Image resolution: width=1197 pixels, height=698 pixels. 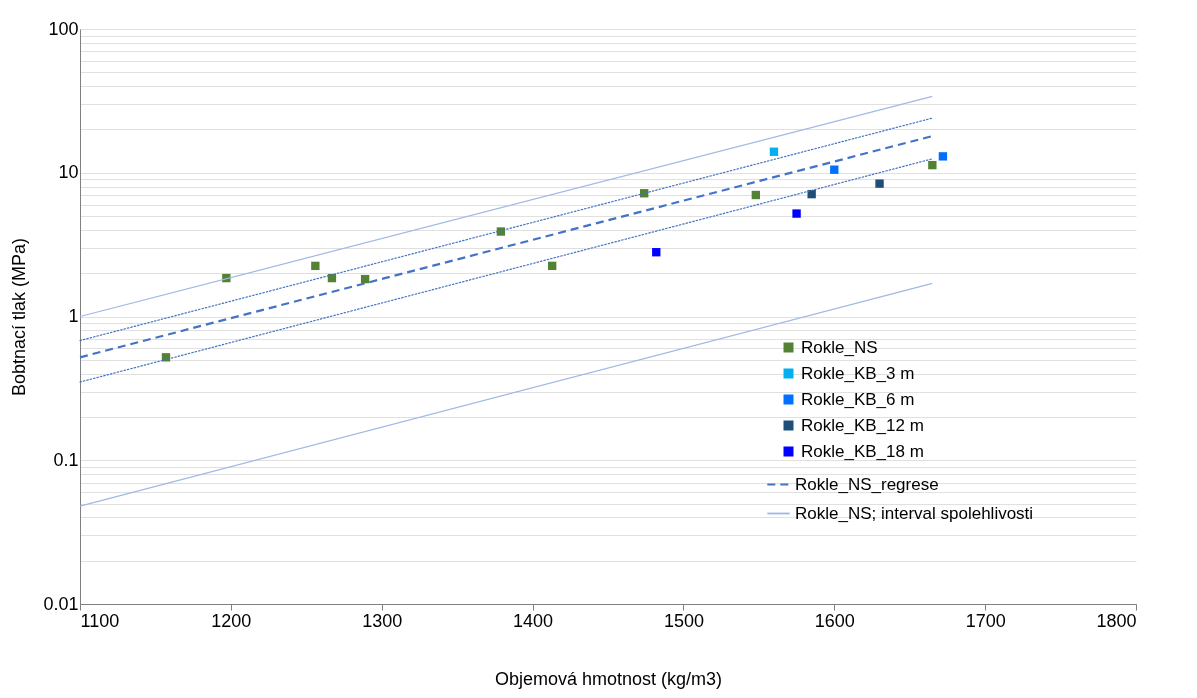 I want to click on legend-label: Rokle_KB_3 m, so click(x=858, y=373).